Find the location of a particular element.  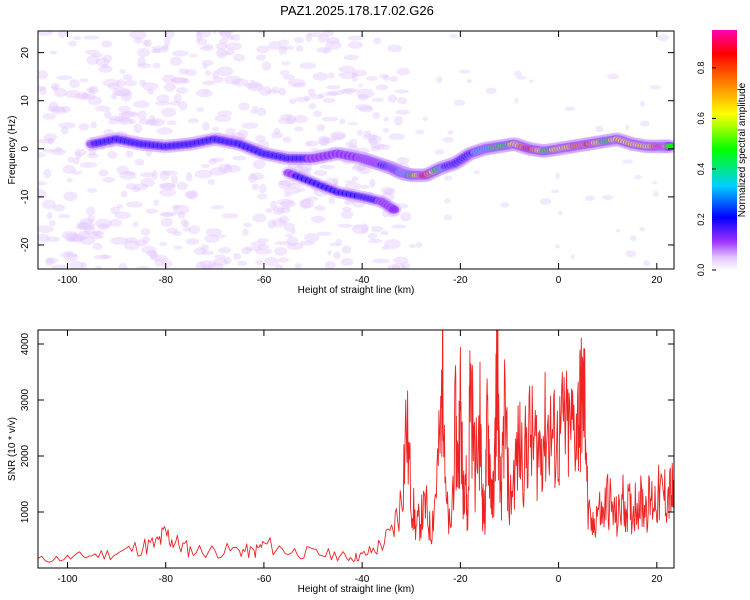

colorbar-ticks: 0.0 0.2 0.4 0.6 0.8 is located at coordinates (706, 169).